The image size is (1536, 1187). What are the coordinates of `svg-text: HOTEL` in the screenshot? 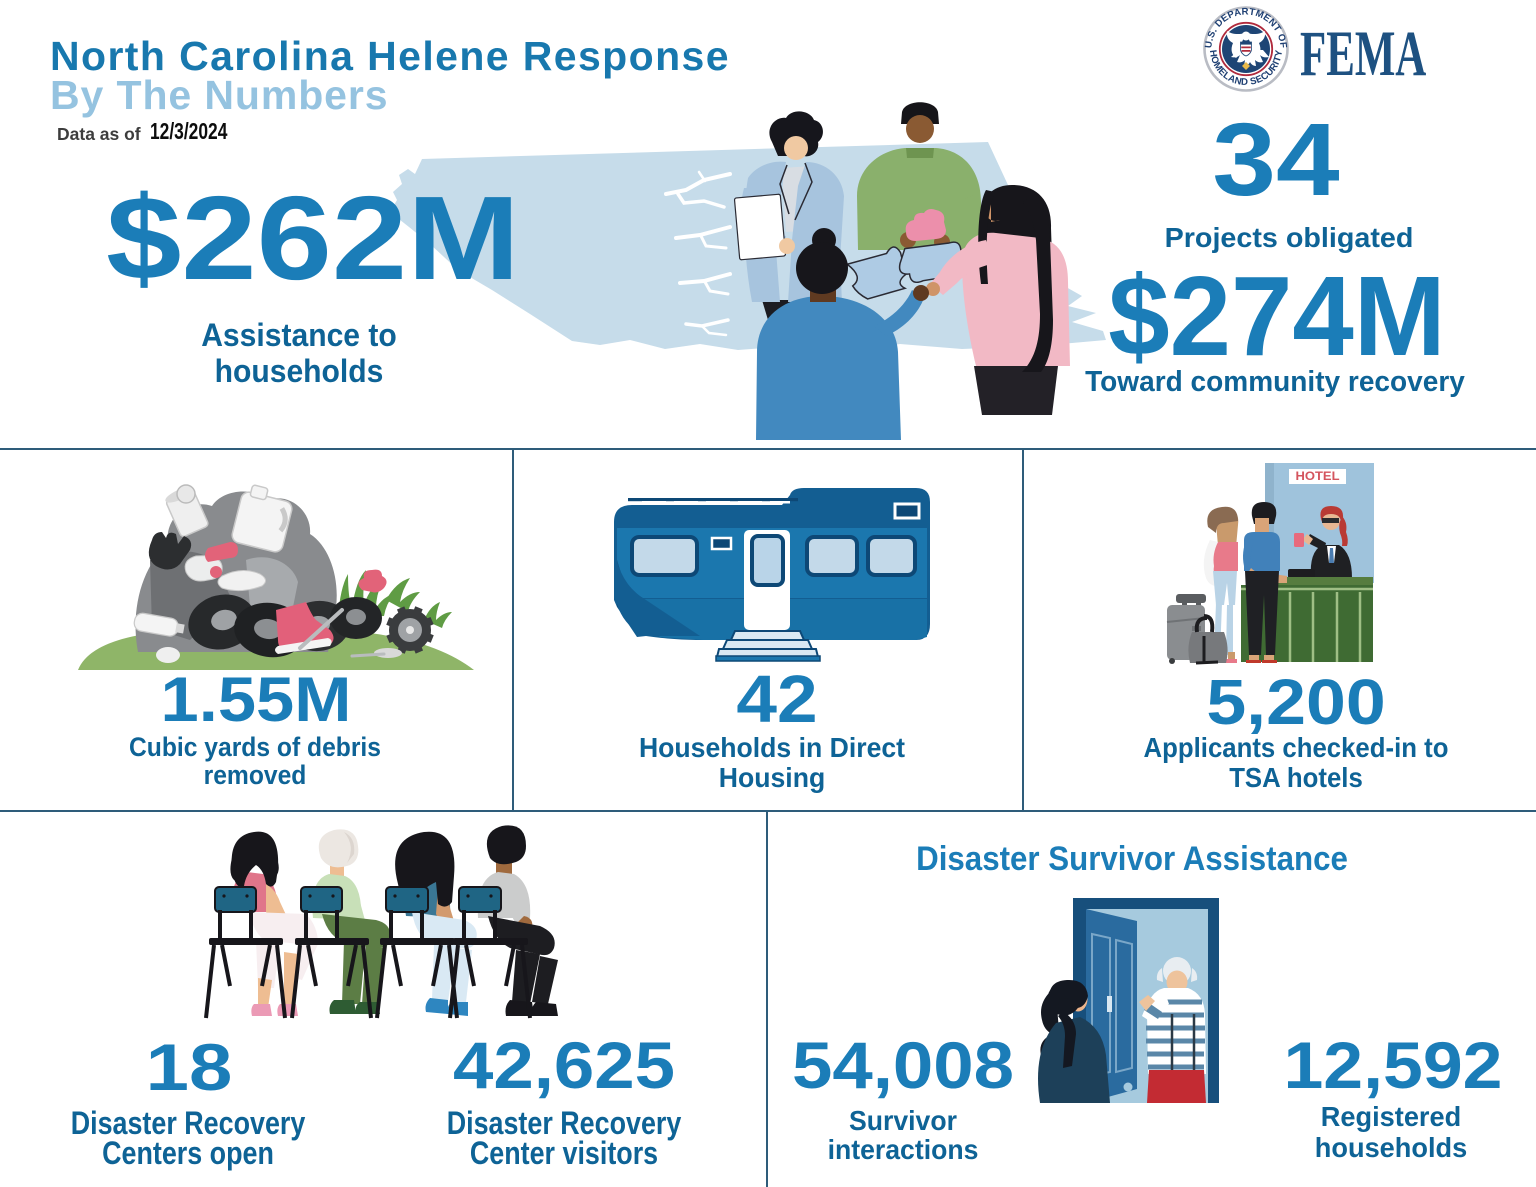 It's located at (1317, 476).